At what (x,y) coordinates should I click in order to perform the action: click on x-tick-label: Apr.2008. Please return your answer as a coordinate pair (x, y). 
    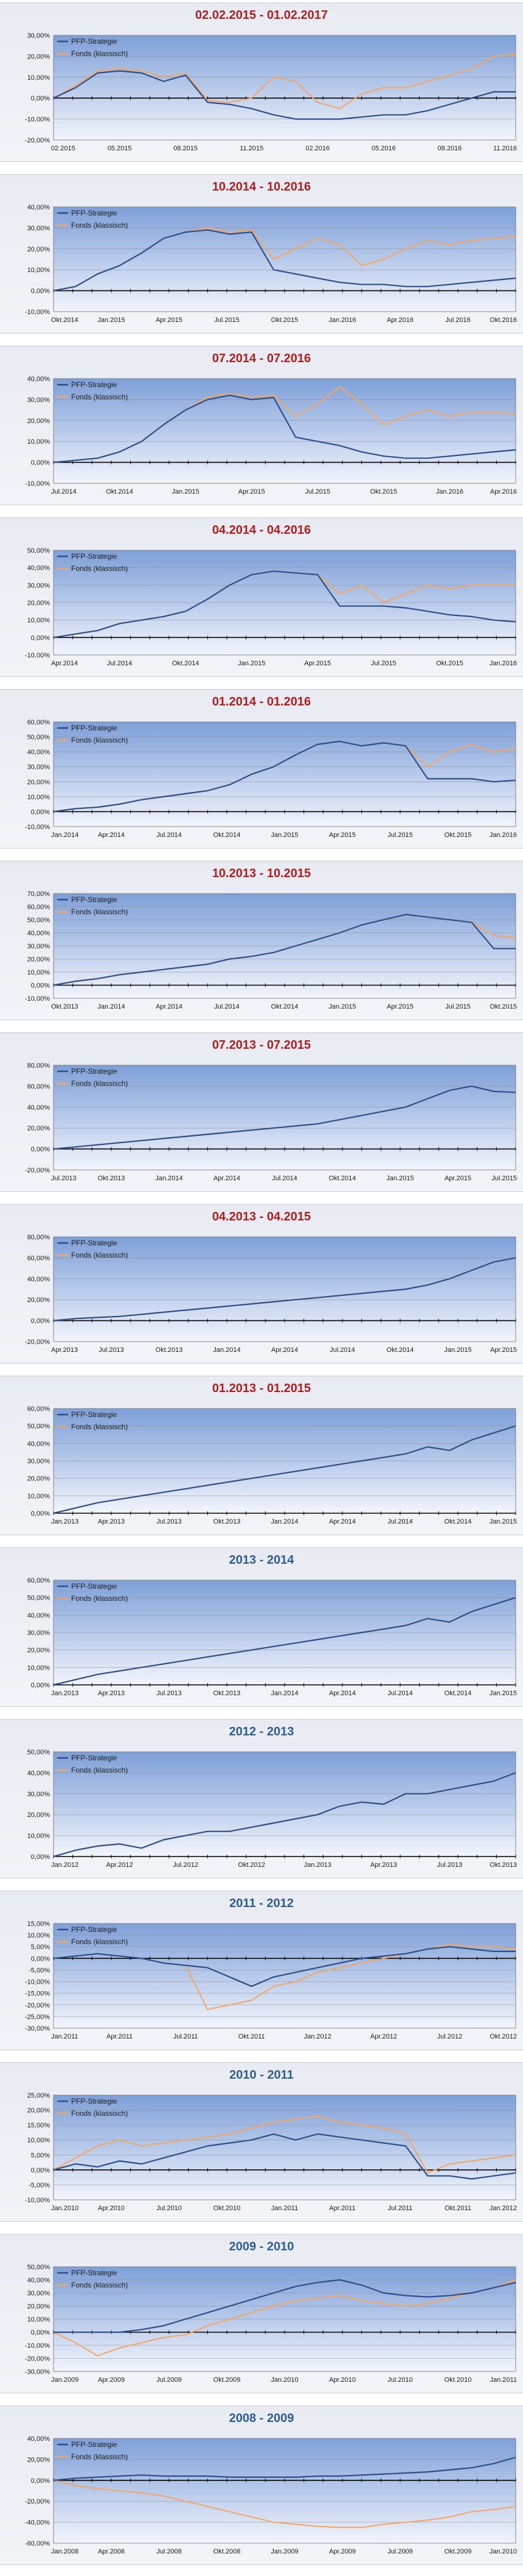
    Looking at the image, I should click on (112, 2551).